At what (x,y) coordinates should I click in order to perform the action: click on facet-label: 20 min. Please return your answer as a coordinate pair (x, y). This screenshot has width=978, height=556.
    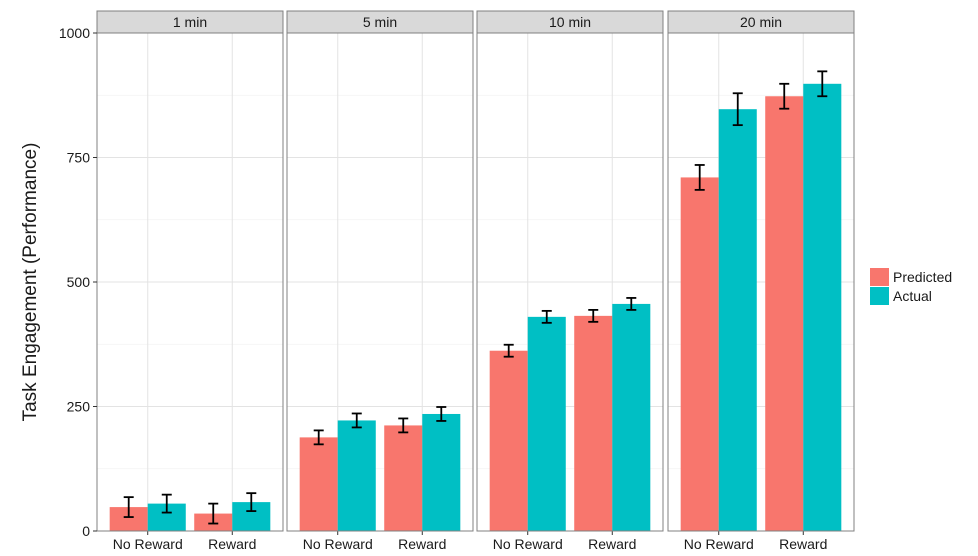
    Looking at the image, I should click on (761, 22).